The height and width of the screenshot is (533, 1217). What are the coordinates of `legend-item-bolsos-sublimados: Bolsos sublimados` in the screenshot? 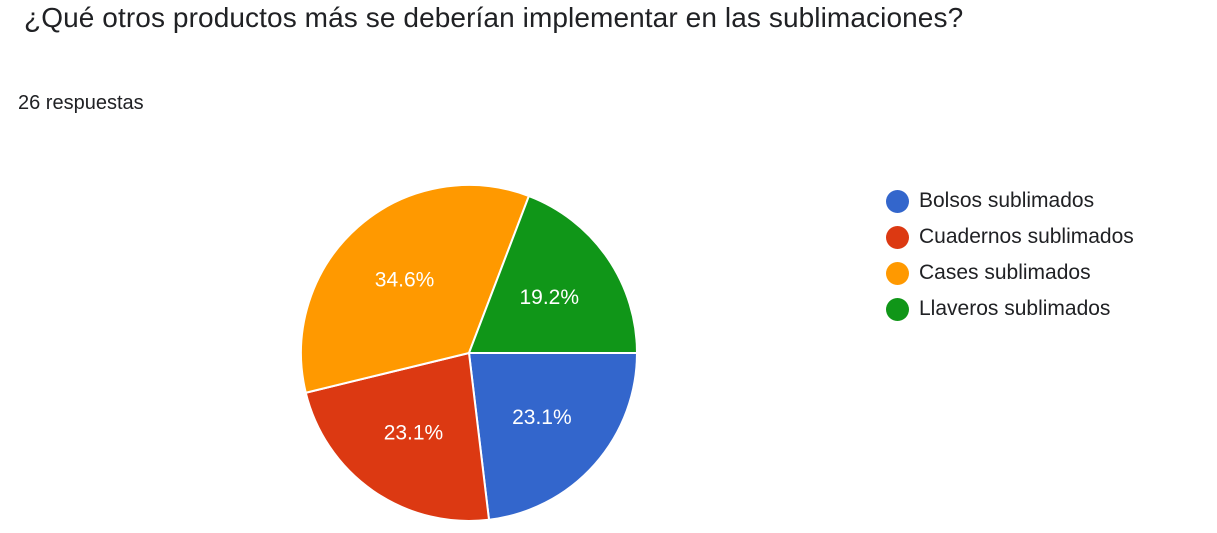 It's located at (1010, 201).